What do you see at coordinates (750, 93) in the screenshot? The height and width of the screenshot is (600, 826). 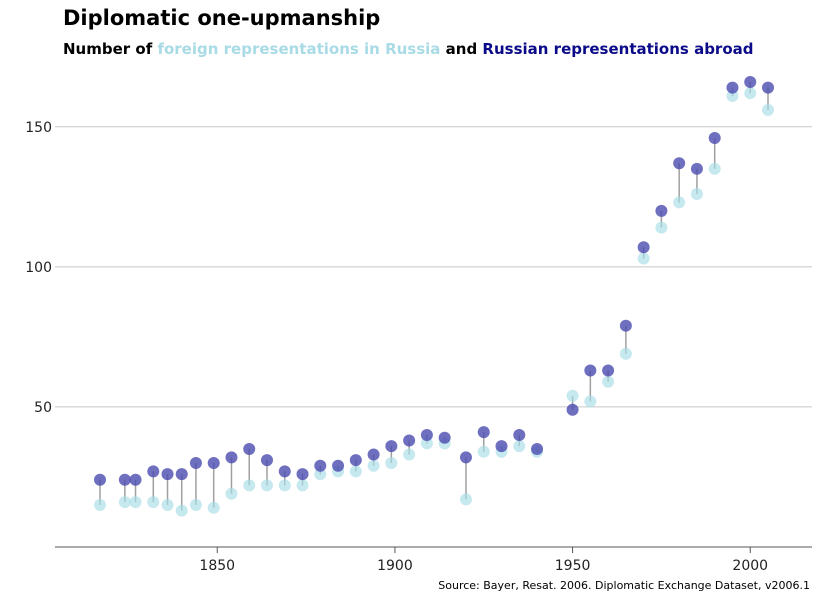 I see `foreign-point-2000` at bounding box center [750, 93].